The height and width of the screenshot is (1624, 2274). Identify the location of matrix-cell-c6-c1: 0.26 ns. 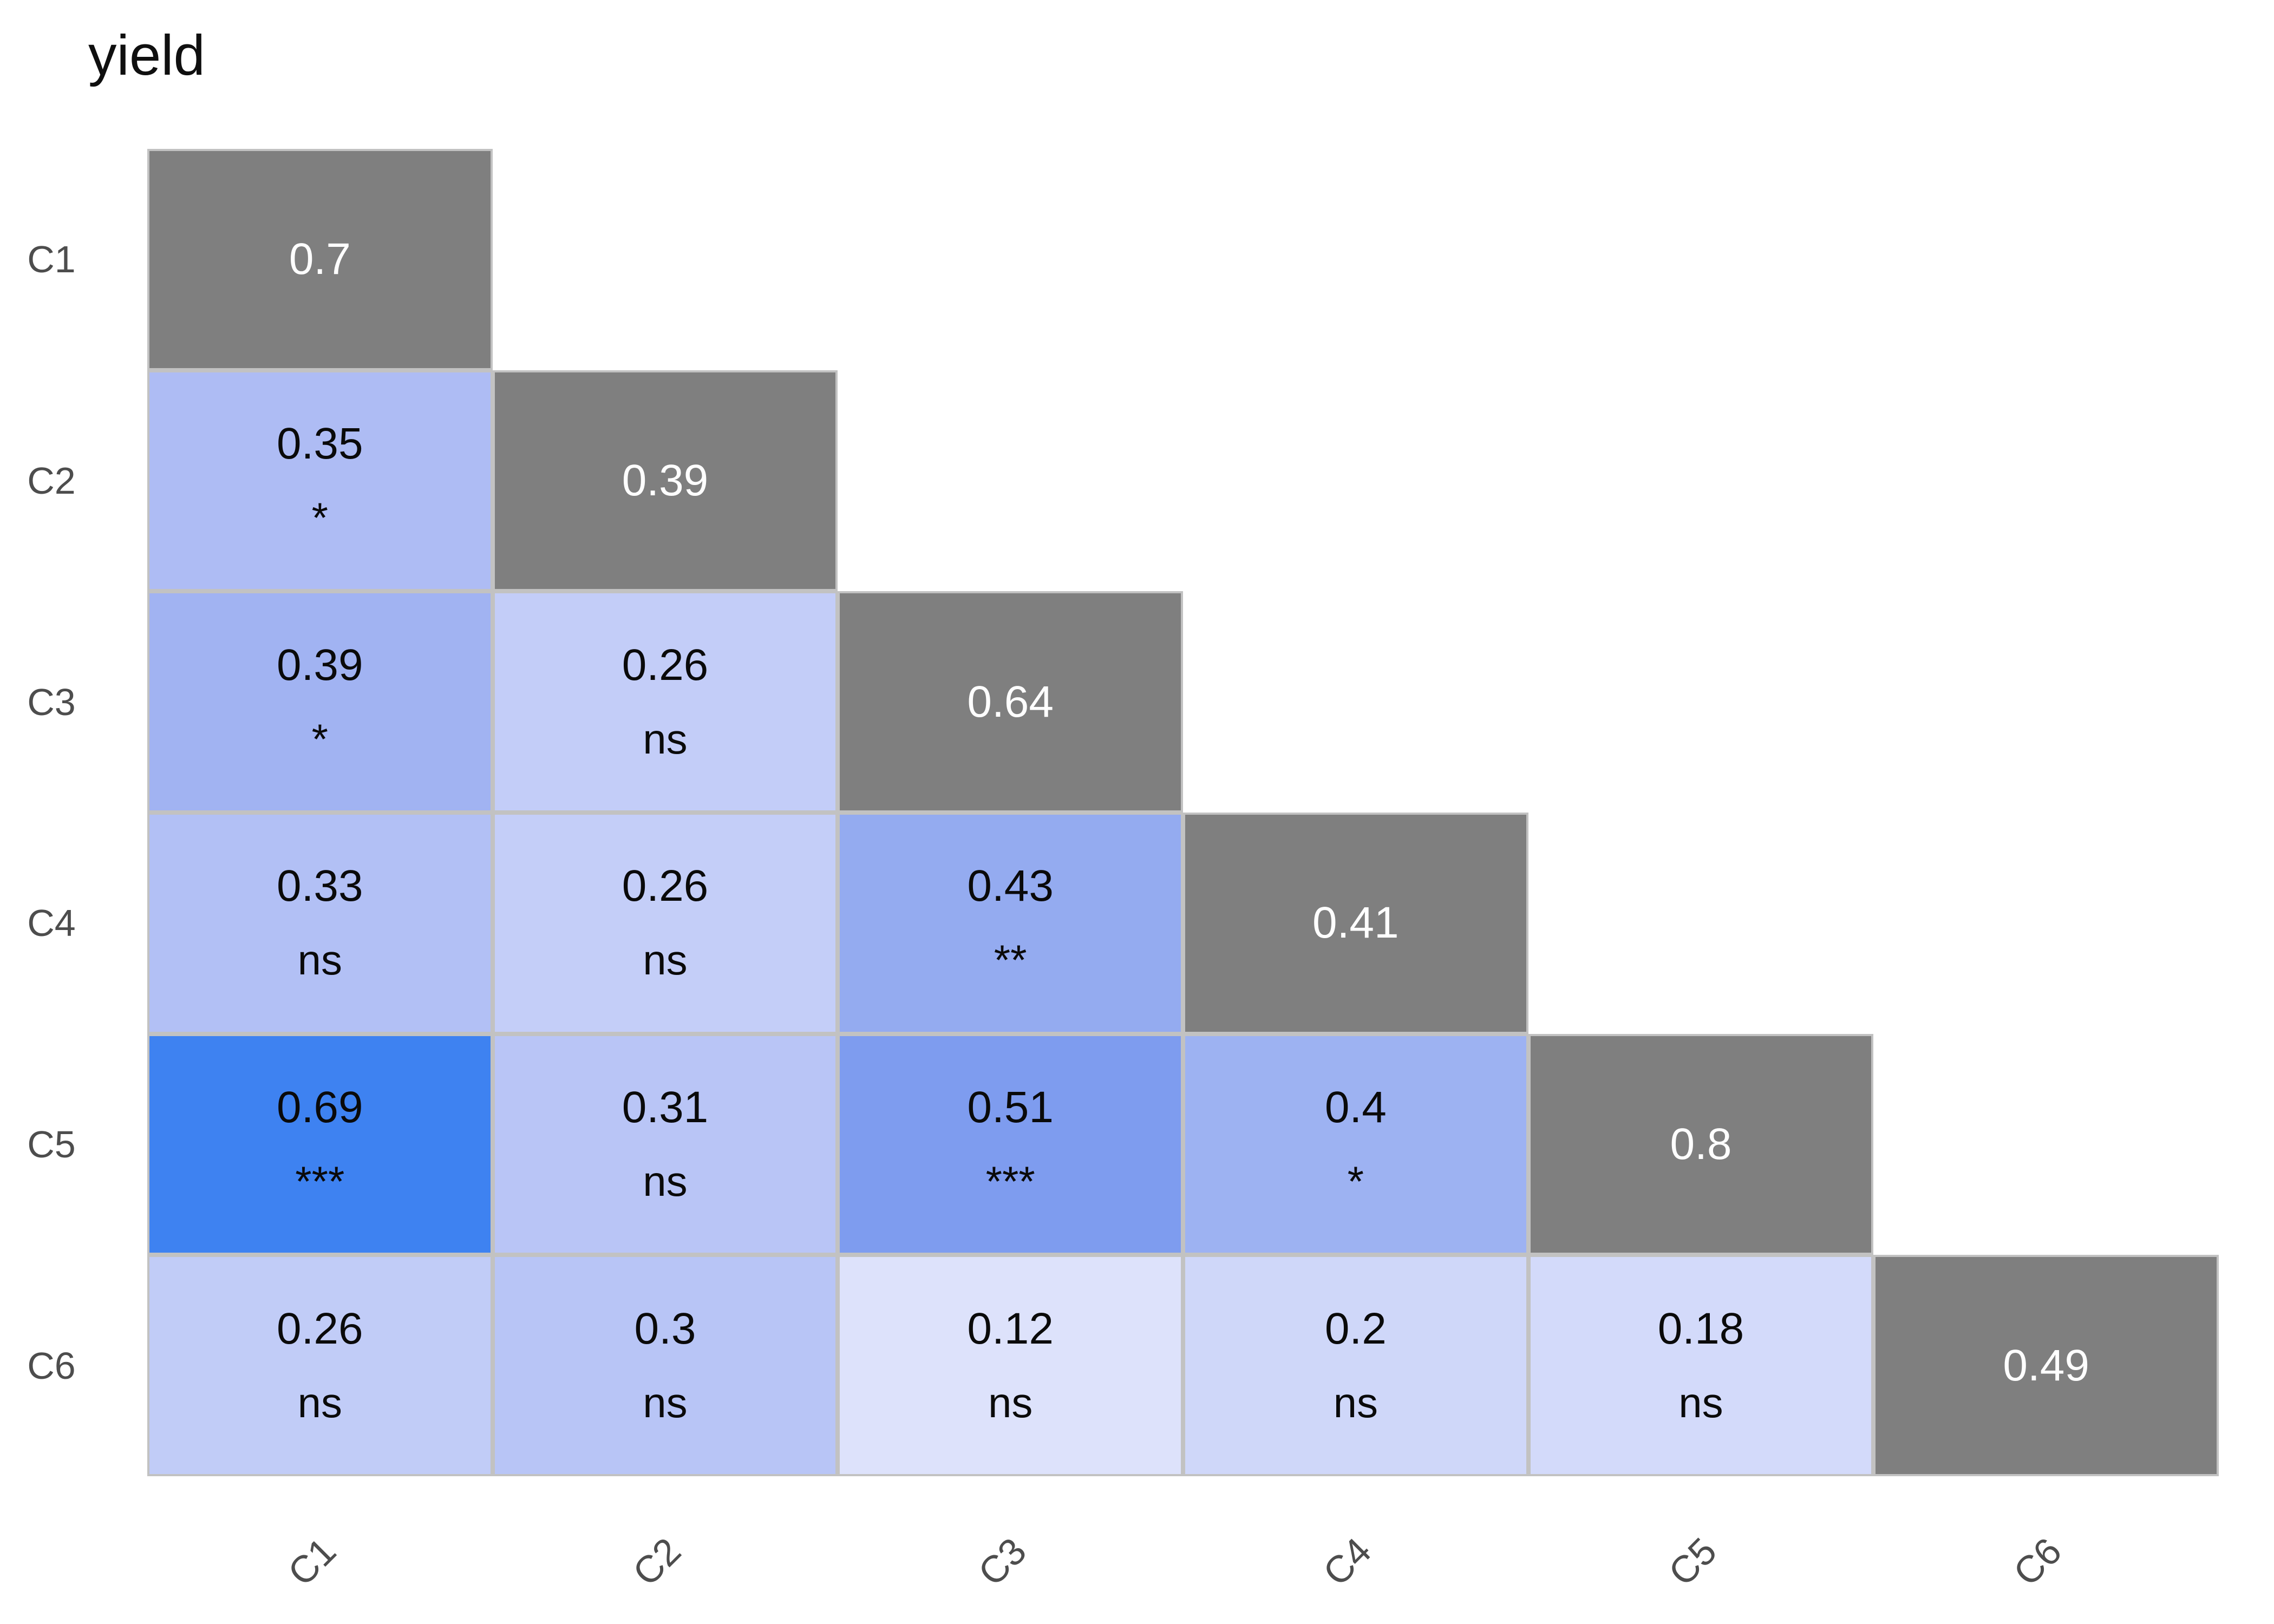
(320, 1365).